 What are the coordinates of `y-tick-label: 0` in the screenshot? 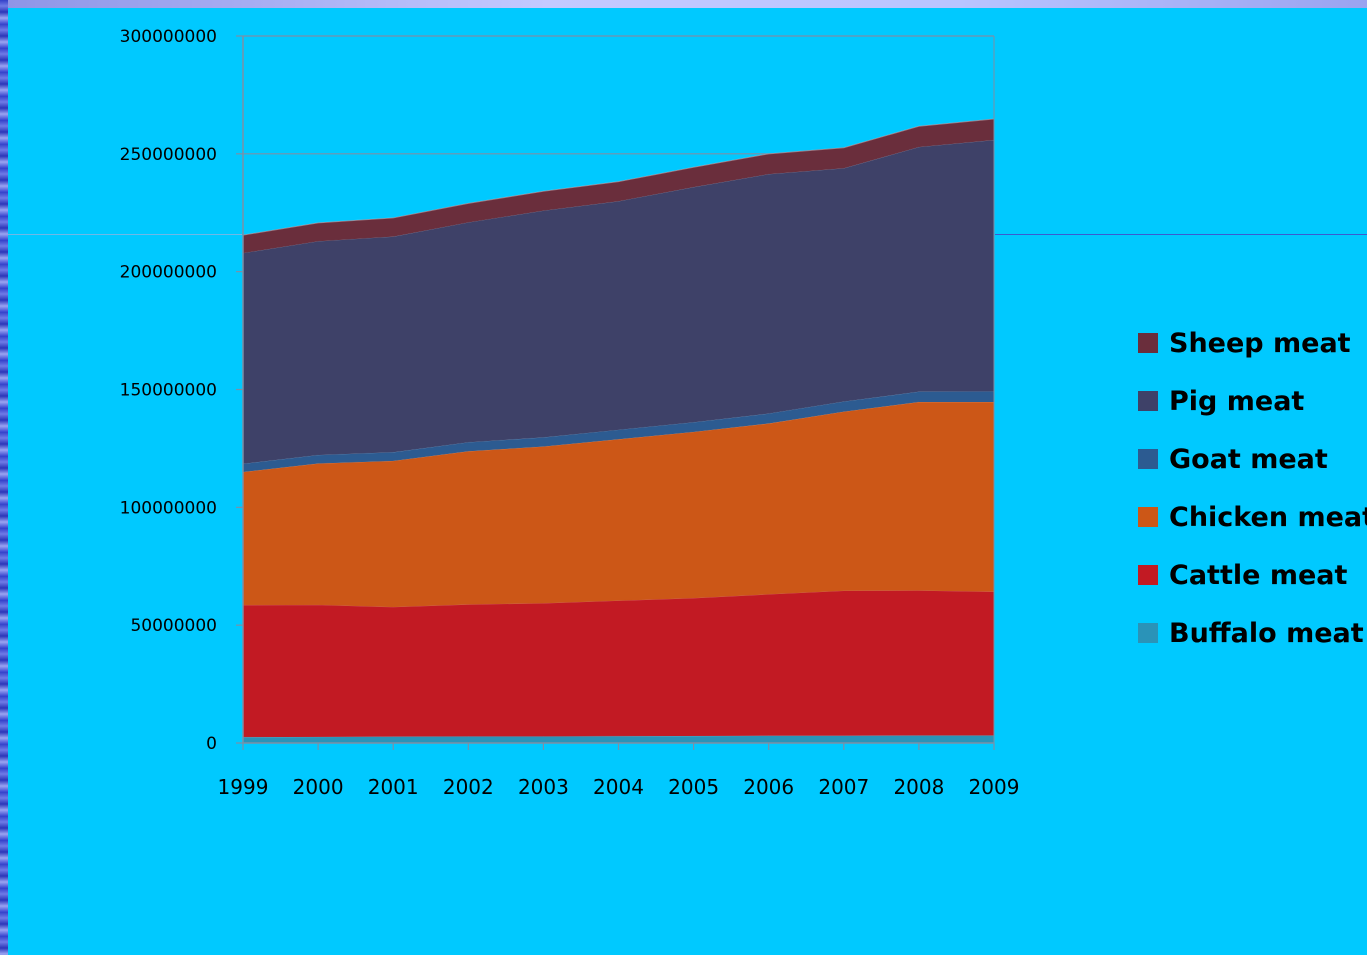 It's located at (211, 744).